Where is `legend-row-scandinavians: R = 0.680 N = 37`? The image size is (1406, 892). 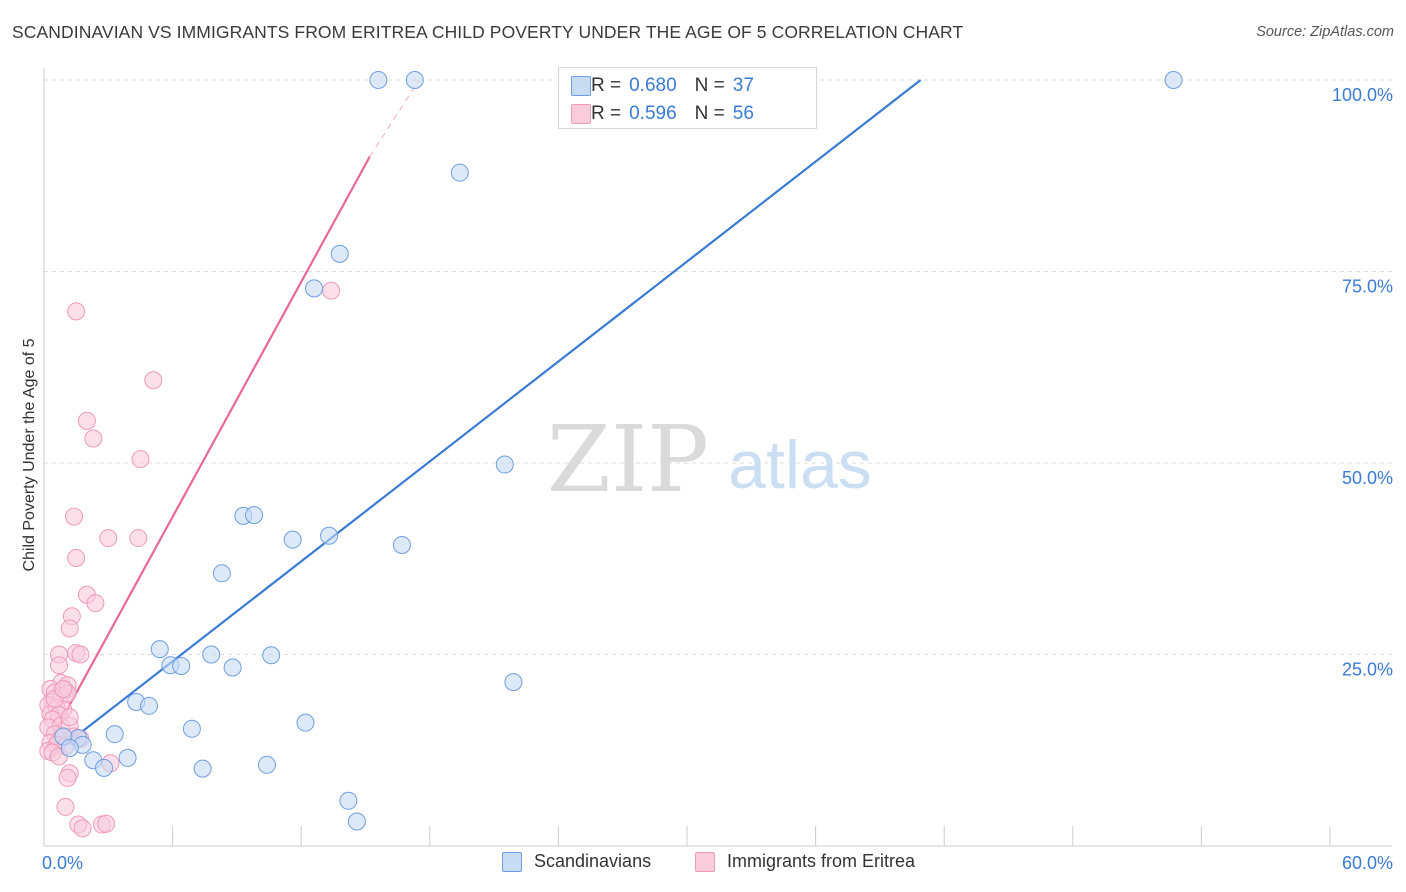 legend-row-scandinavians: R = 0.680 N = 37 is located at coordinates (662, 86).